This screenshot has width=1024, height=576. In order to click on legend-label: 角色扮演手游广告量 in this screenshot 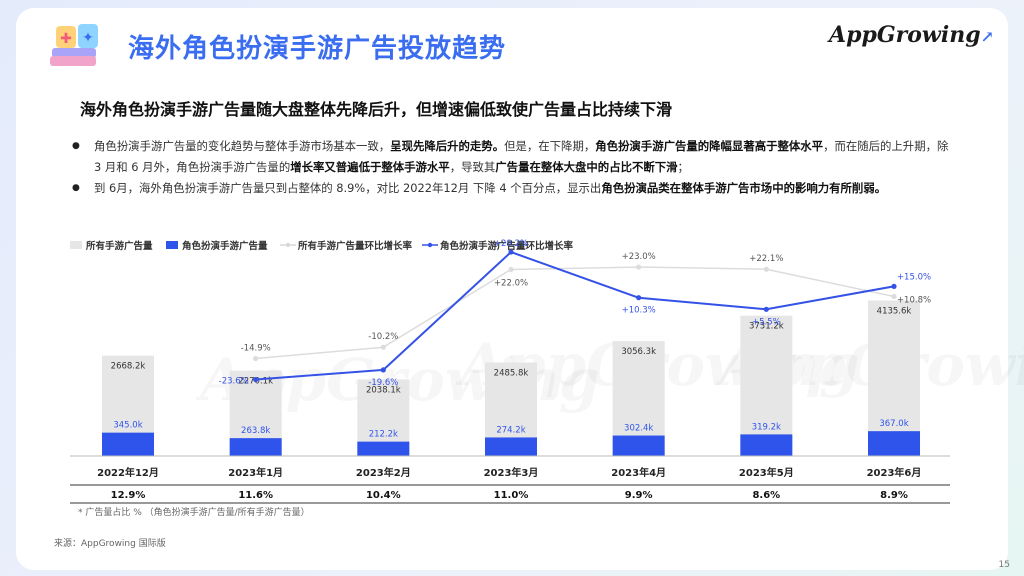, I will do `click(225, 246)`.